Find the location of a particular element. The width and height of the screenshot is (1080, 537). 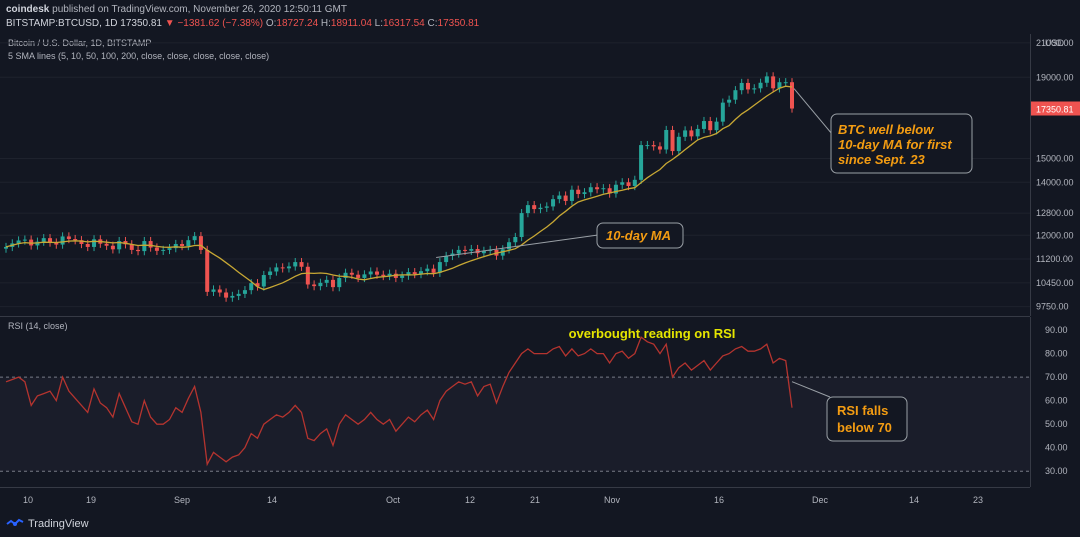

close-label: C: is located at coordinates (432, 23).